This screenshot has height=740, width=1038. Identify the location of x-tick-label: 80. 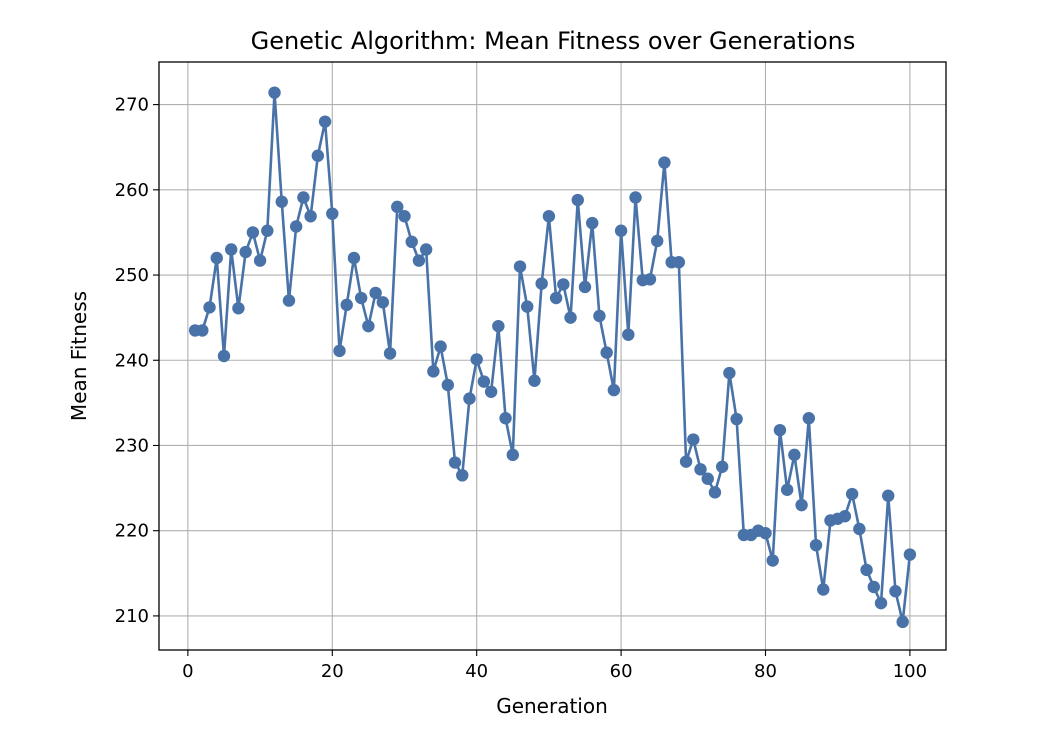
(765, 671).